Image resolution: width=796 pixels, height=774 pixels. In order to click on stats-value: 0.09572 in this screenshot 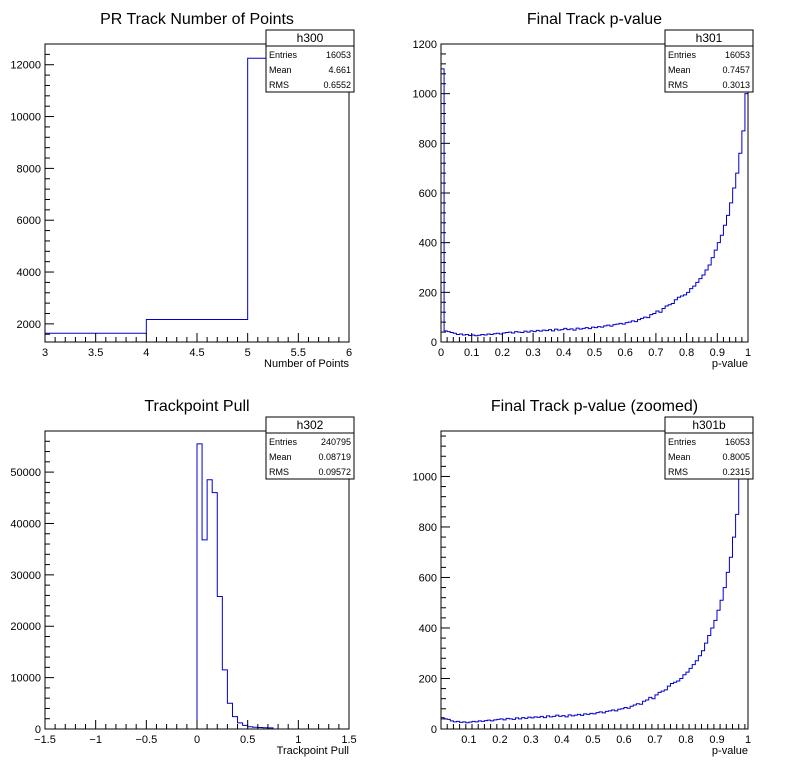, I will do `click(334, 472)`.